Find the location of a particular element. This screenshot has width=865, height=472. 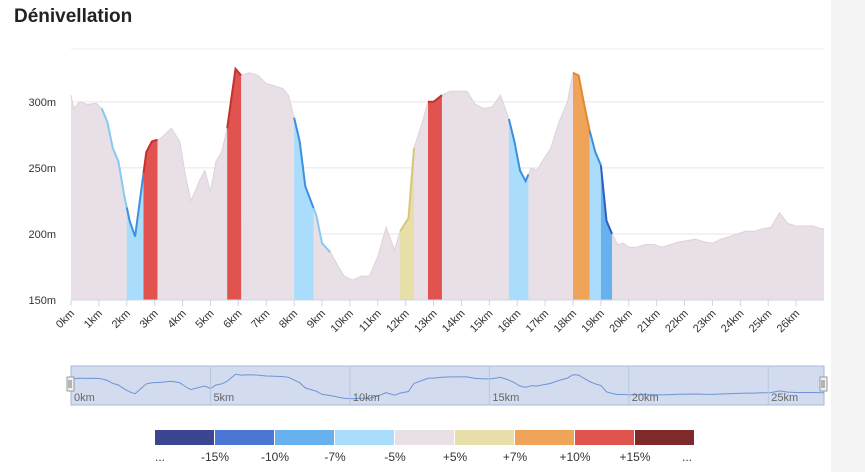

x-tick-label: 22km is located at coordinates (677, 322).